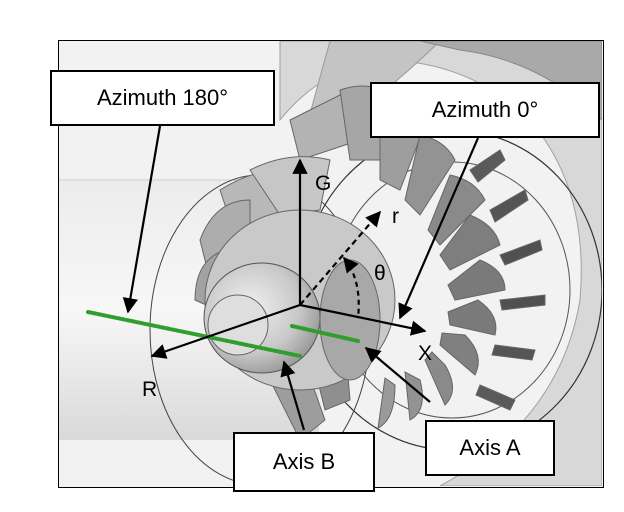 The width and height of the screenshot is (624, 512). I want to click on callout-axis-a: Axis A, so click(490, 448).